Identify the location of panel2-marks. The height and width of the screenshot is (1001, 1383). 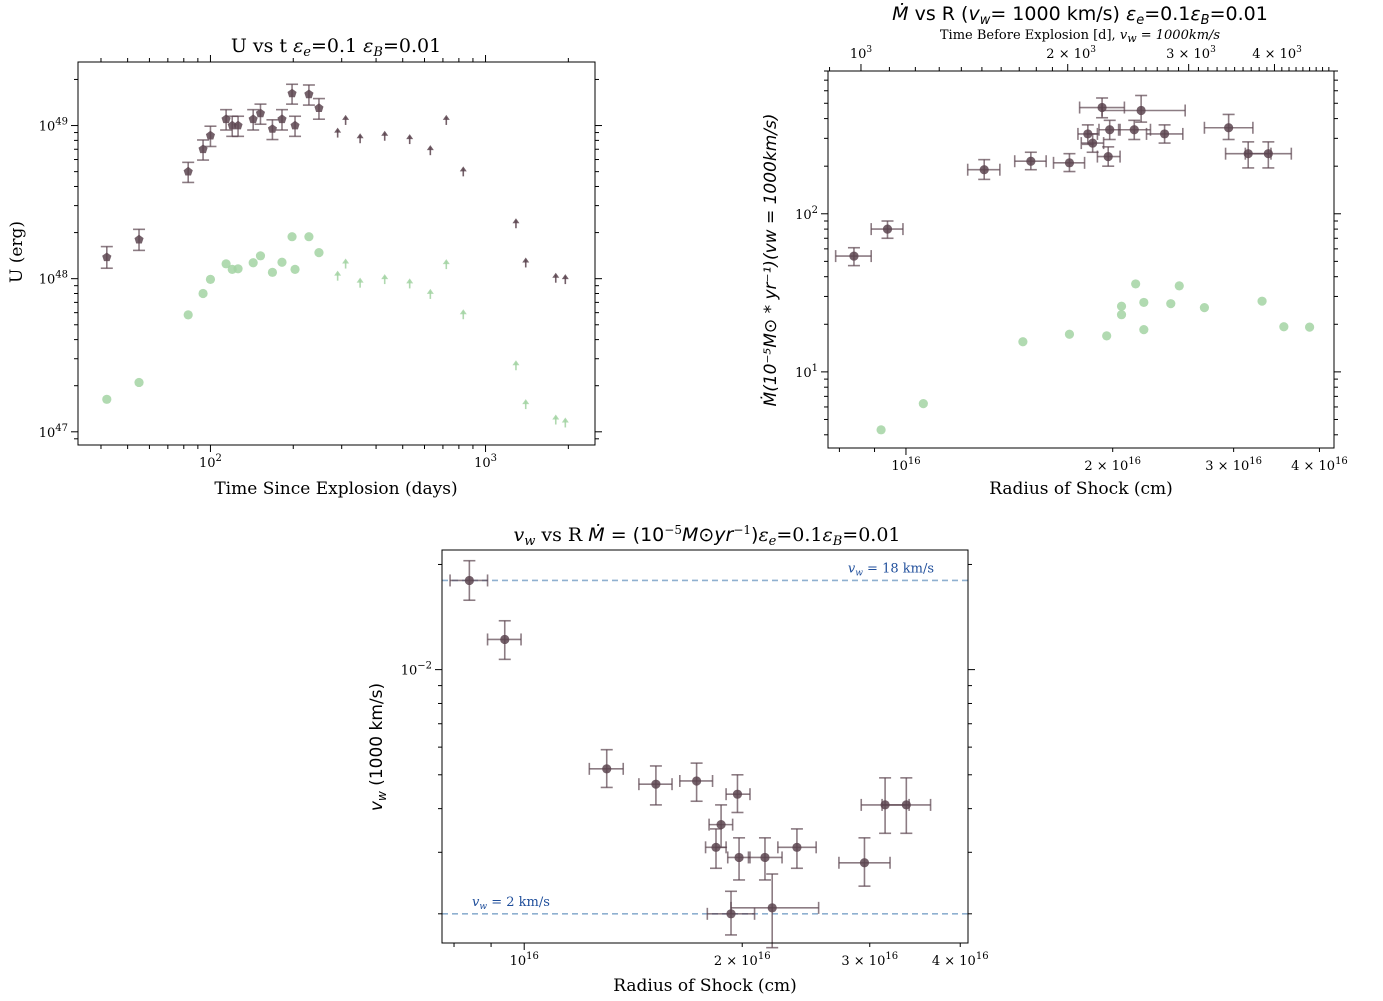
(1074, 264).